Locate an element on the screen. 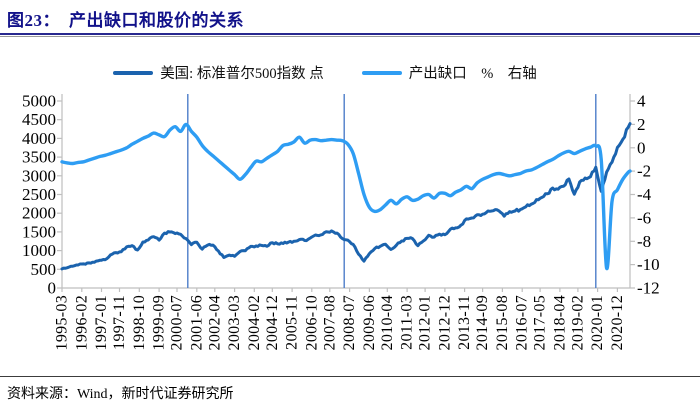  legend-item-sp500: 美国: 标准普尔500指数 点 is located at coordinates (218, 72).